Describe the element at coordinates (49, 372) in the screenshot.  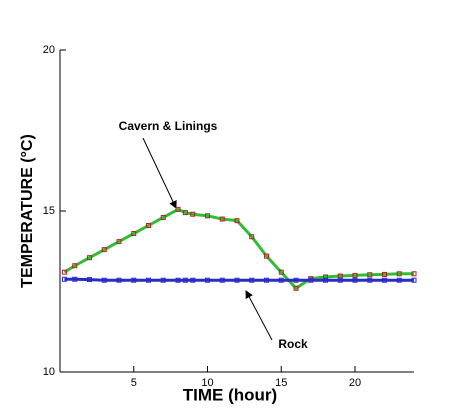
I see `y-tick-label: 10` at that location.